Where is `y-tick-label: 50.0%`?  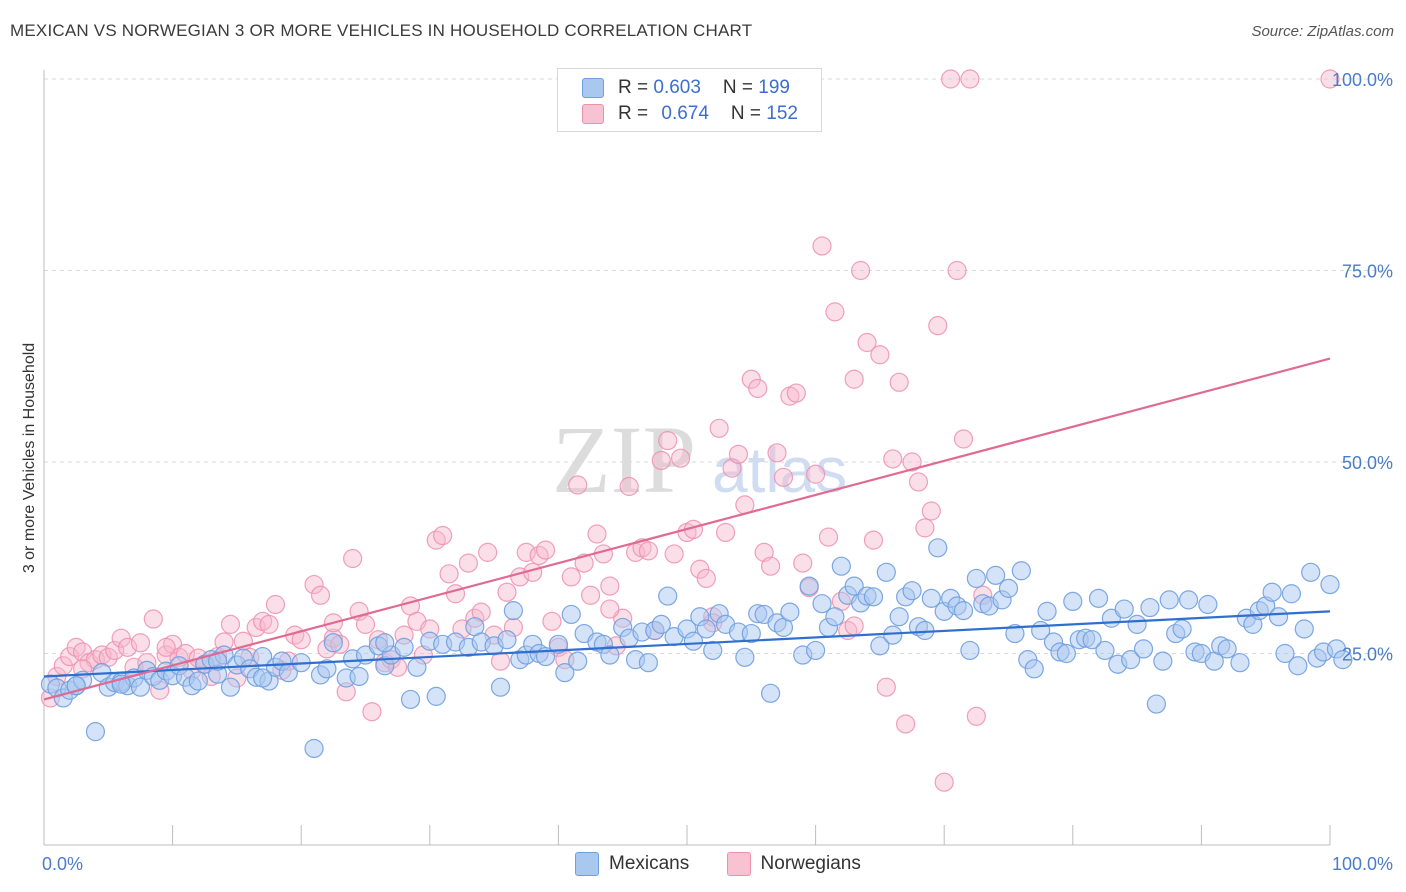
y-tick-label: 50.0% is located at coordinates (1367, 463).